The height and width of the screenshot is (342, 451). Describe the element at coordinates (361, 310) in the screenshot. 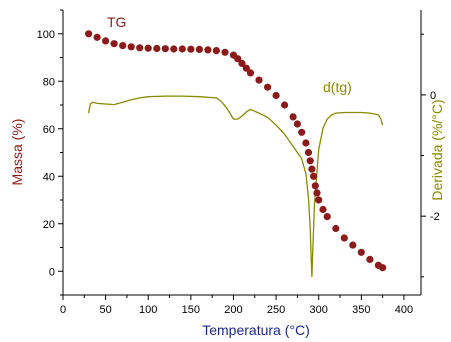

I see `x-tick-label: 350` at that location.